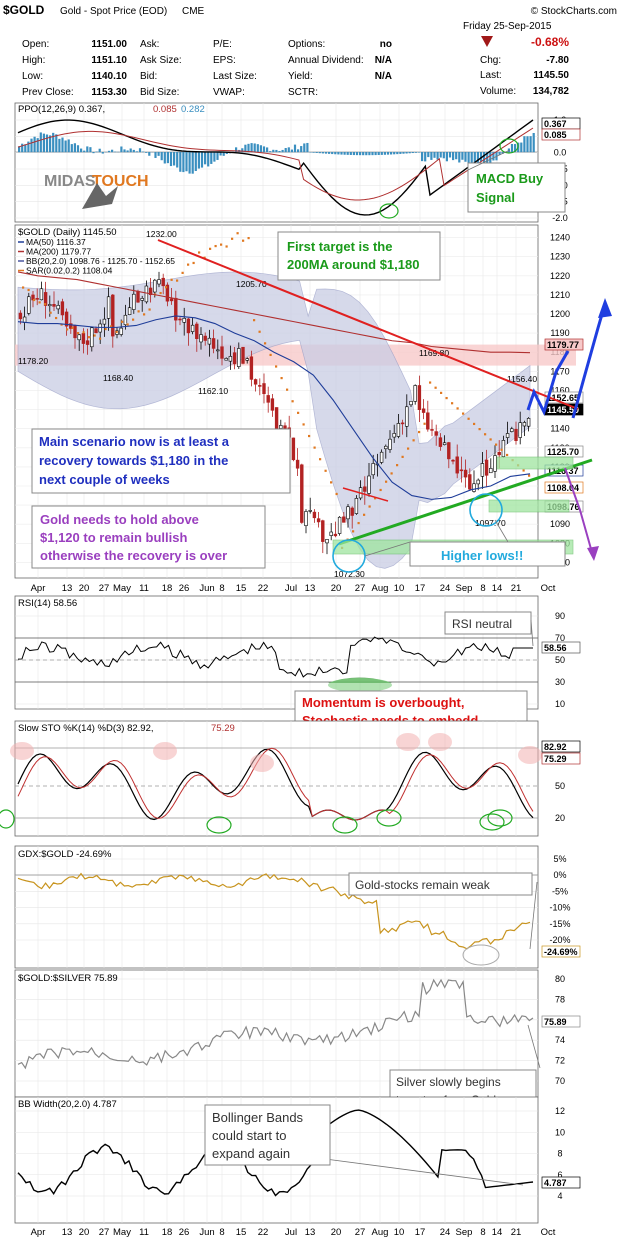 The height and width of the screenshot is (1238, 620). I want to click on x-axis-label: 26, so click(184, 588).